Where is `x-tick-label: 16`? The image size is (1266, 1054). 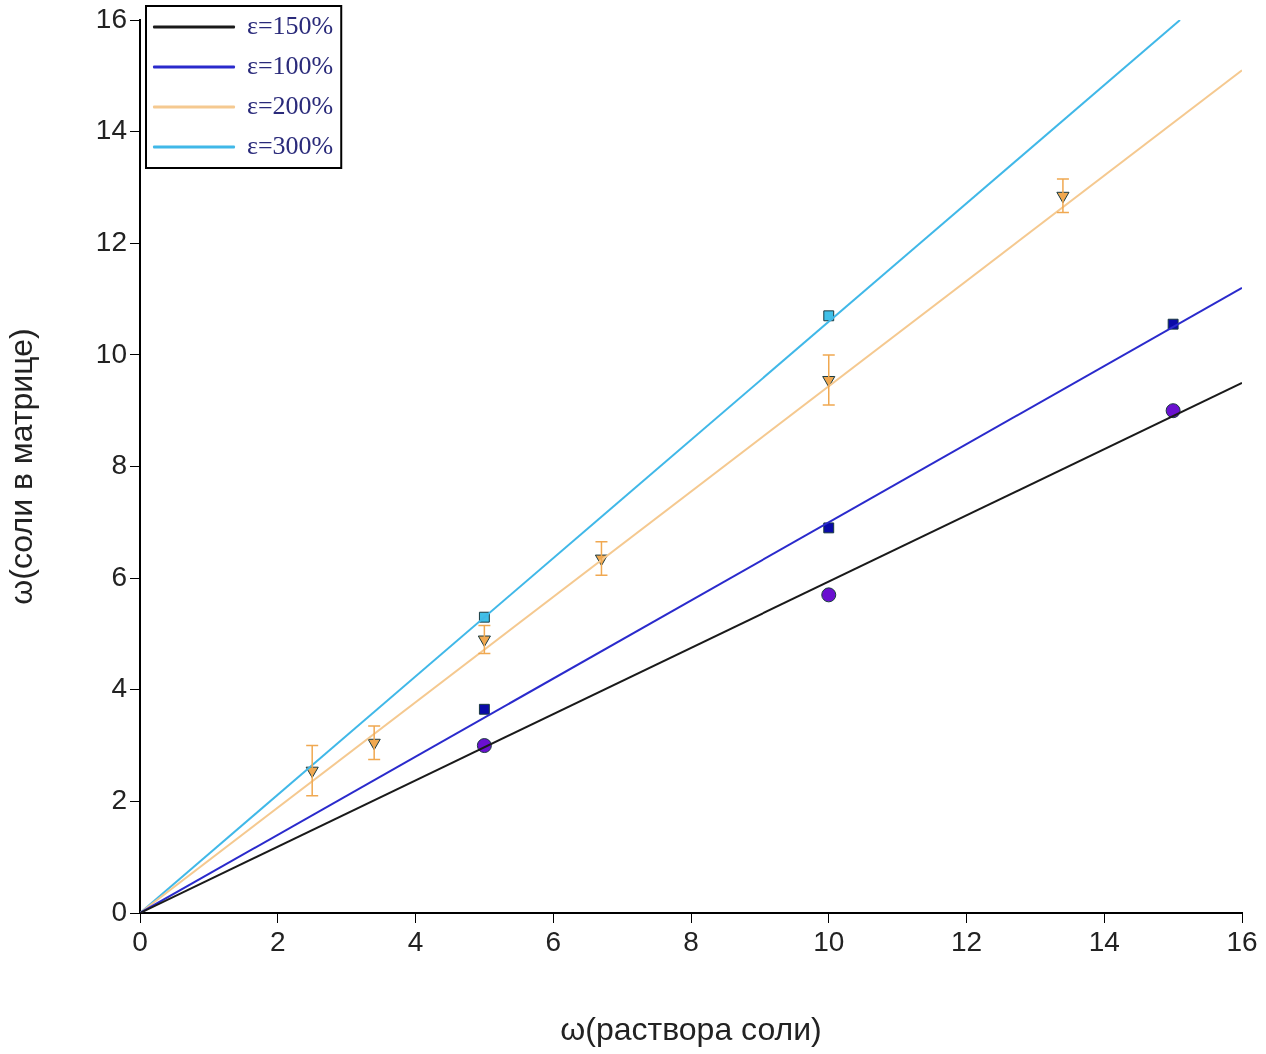
x-tick-label: 16 is located at coordinates (1242, 941).